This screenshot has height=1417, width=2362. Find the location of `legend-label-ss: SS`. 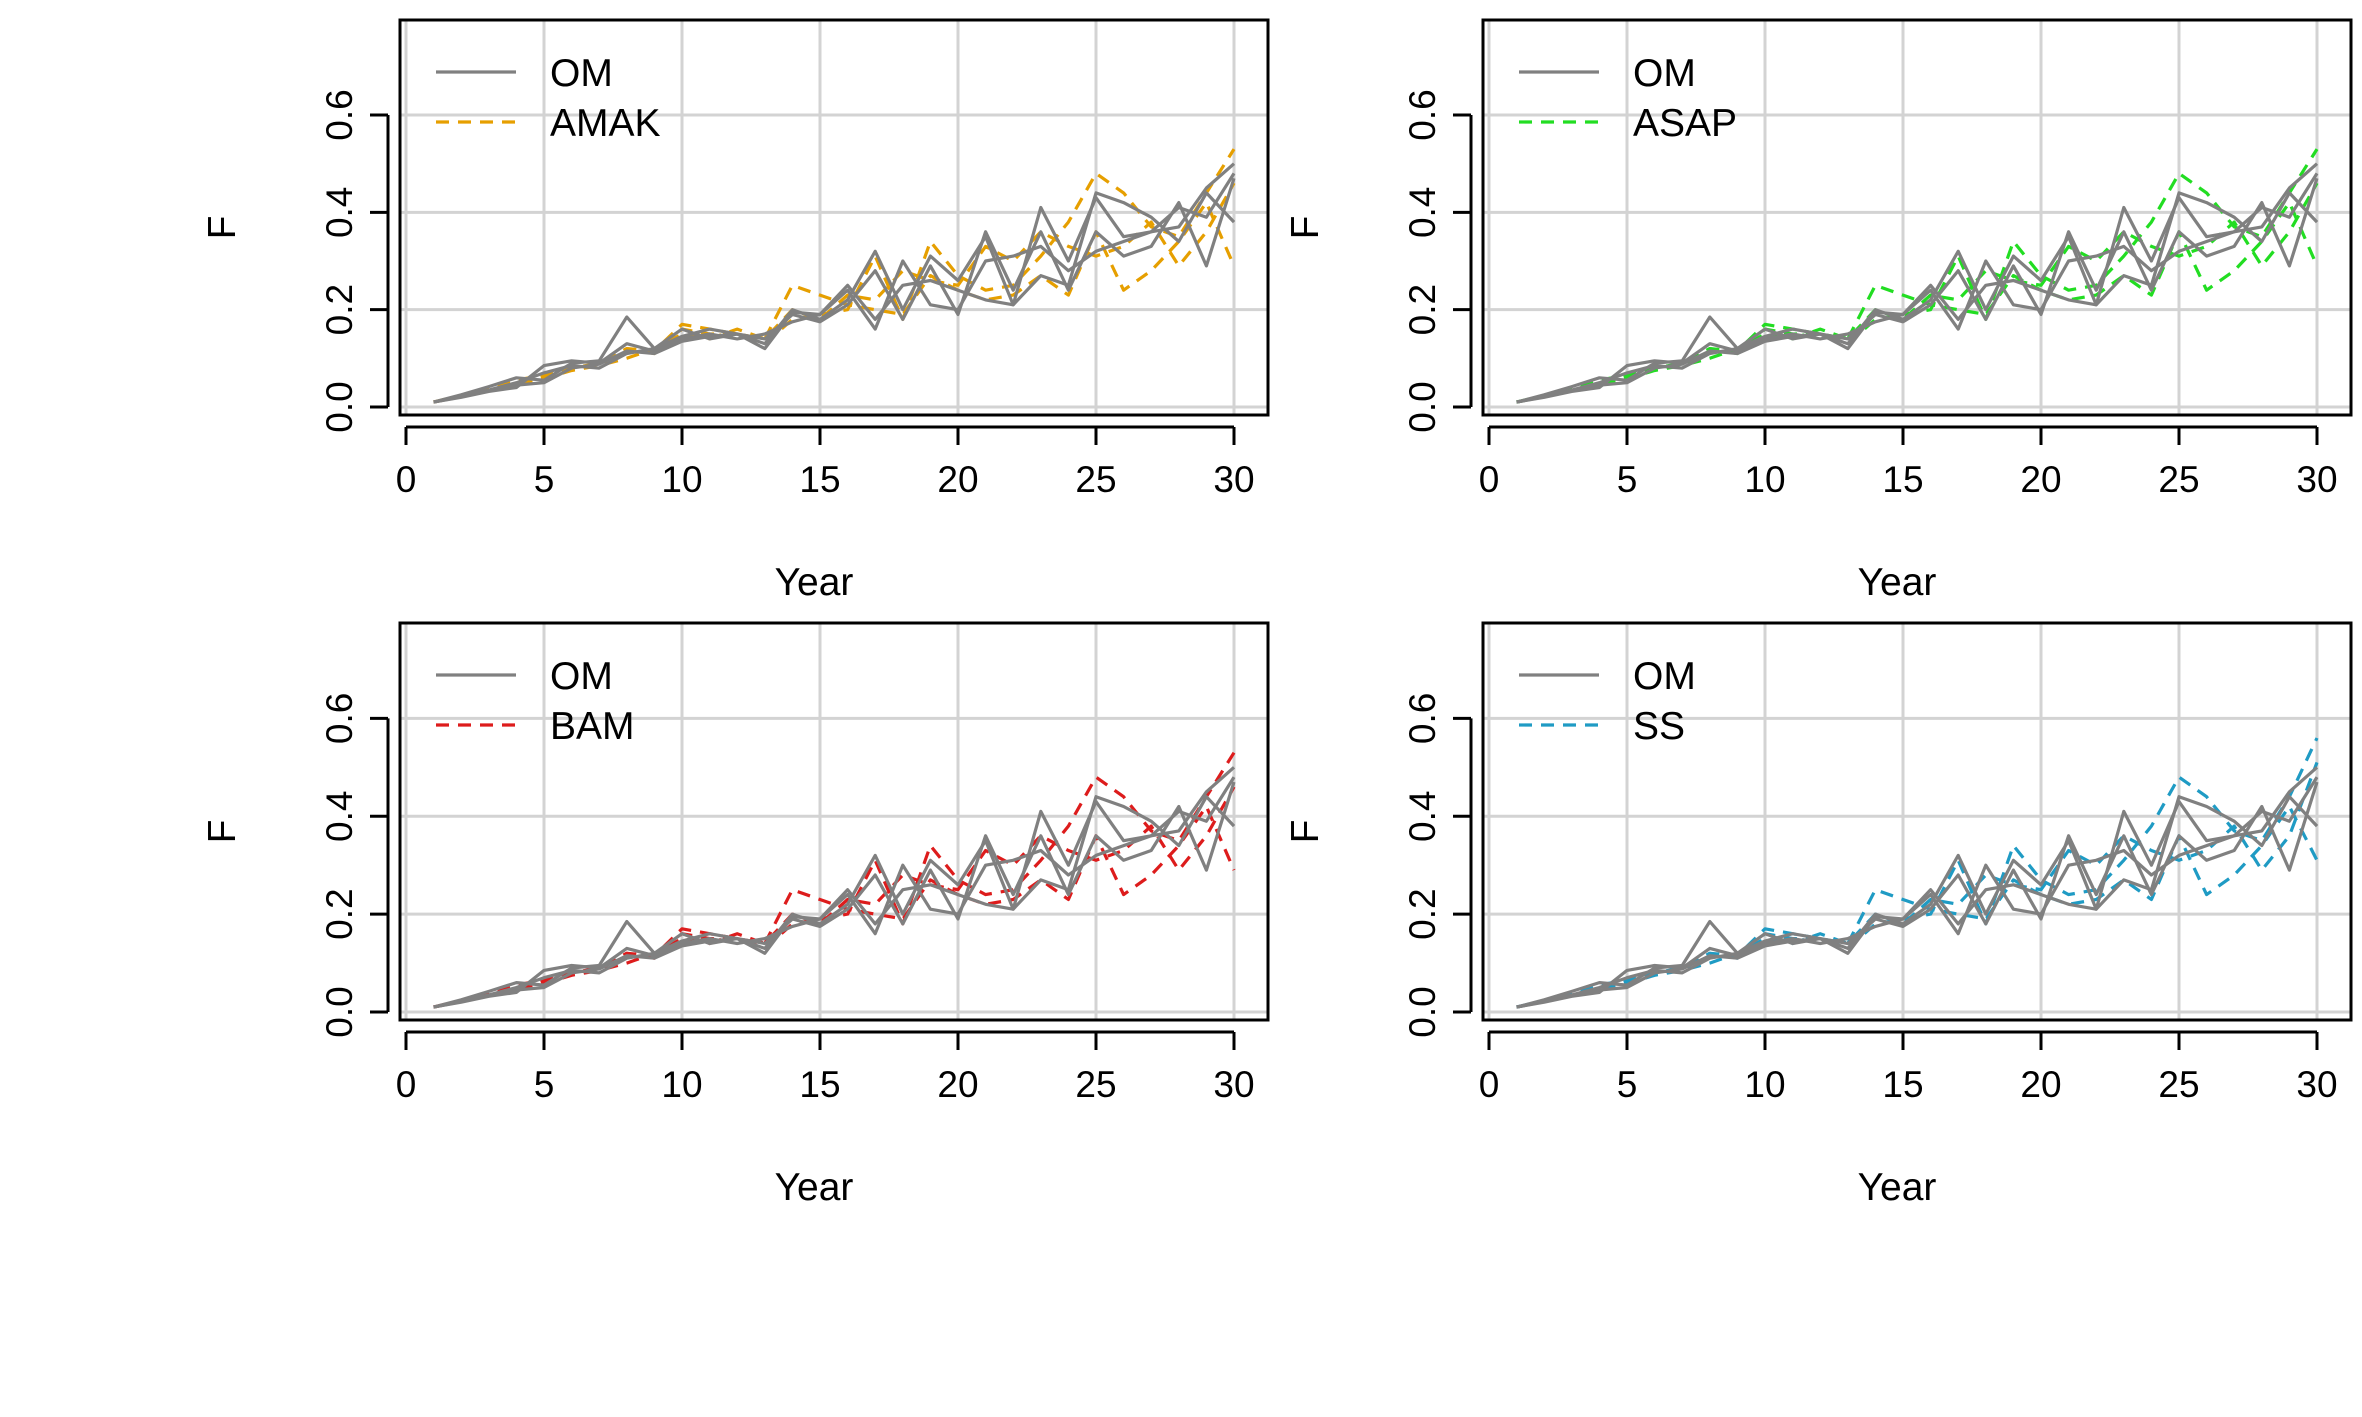

legend-label-ss: SS is located at coordinates (1659, 726).